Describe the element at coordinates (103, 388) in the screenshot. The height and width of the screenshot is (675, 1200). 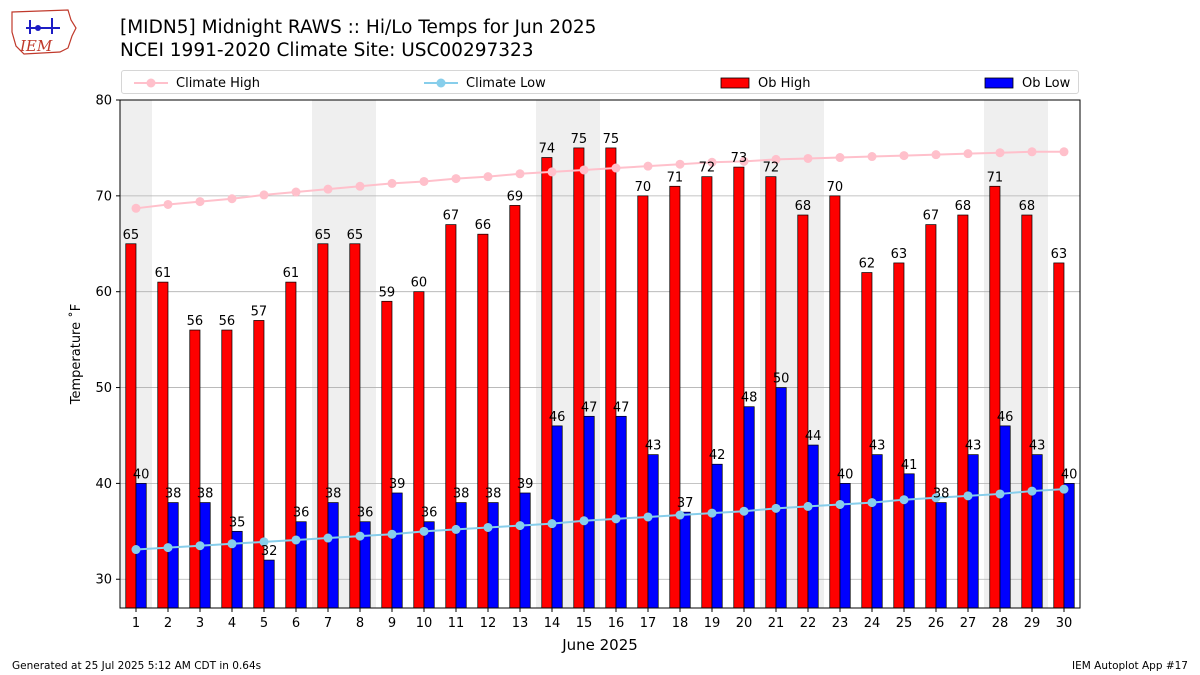
I see `y-tick-label: 50` at that location.